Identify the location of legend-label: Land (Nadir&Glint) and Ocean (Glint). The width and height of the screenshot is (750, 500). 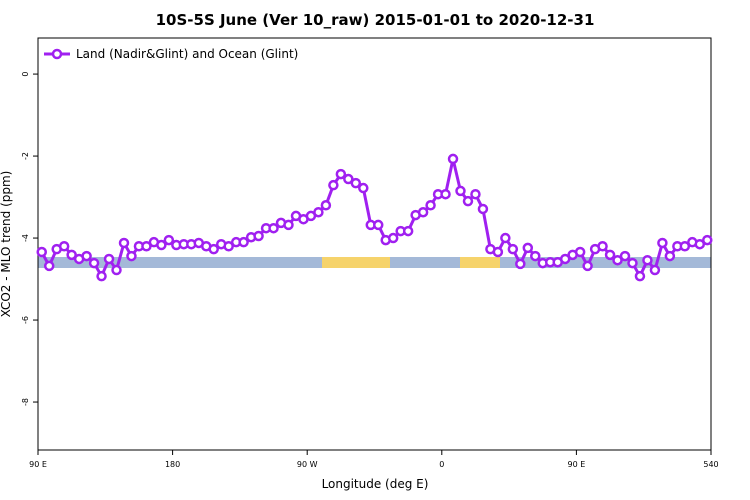
(187, 54).